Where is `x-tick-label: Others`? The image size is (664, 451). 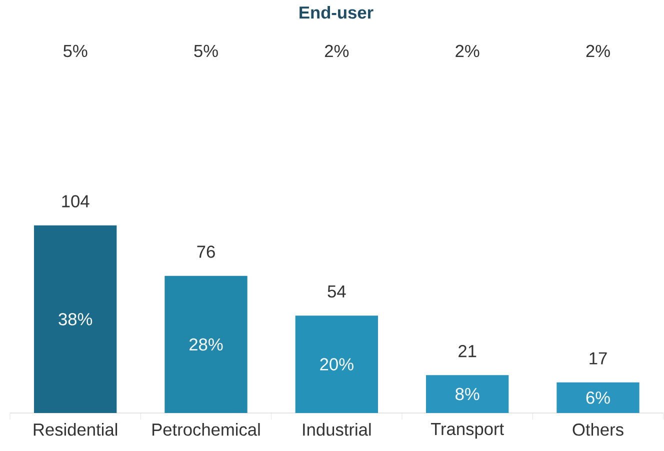
x-tick-label: Others is located at coordinates (598, 429).